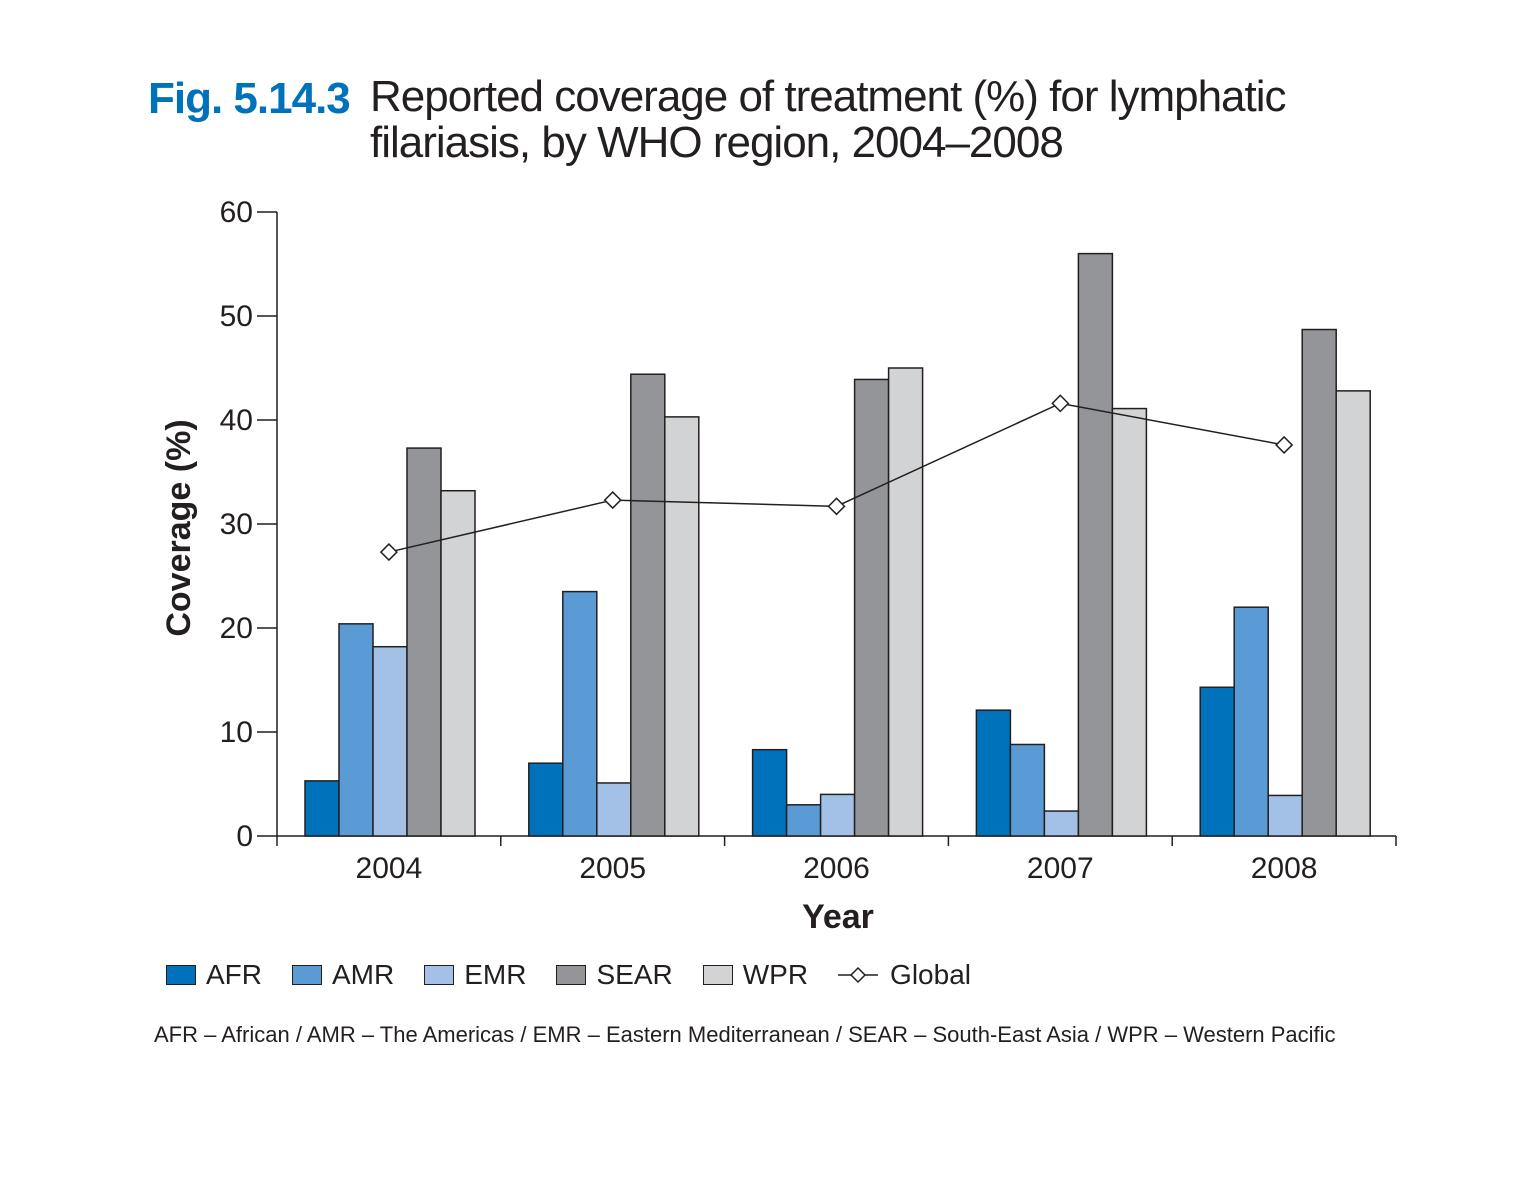  What do you see at coordinates (775, 974) in the screenshot?
I see `legend-label: WPR` at bounding box center [775, 974].